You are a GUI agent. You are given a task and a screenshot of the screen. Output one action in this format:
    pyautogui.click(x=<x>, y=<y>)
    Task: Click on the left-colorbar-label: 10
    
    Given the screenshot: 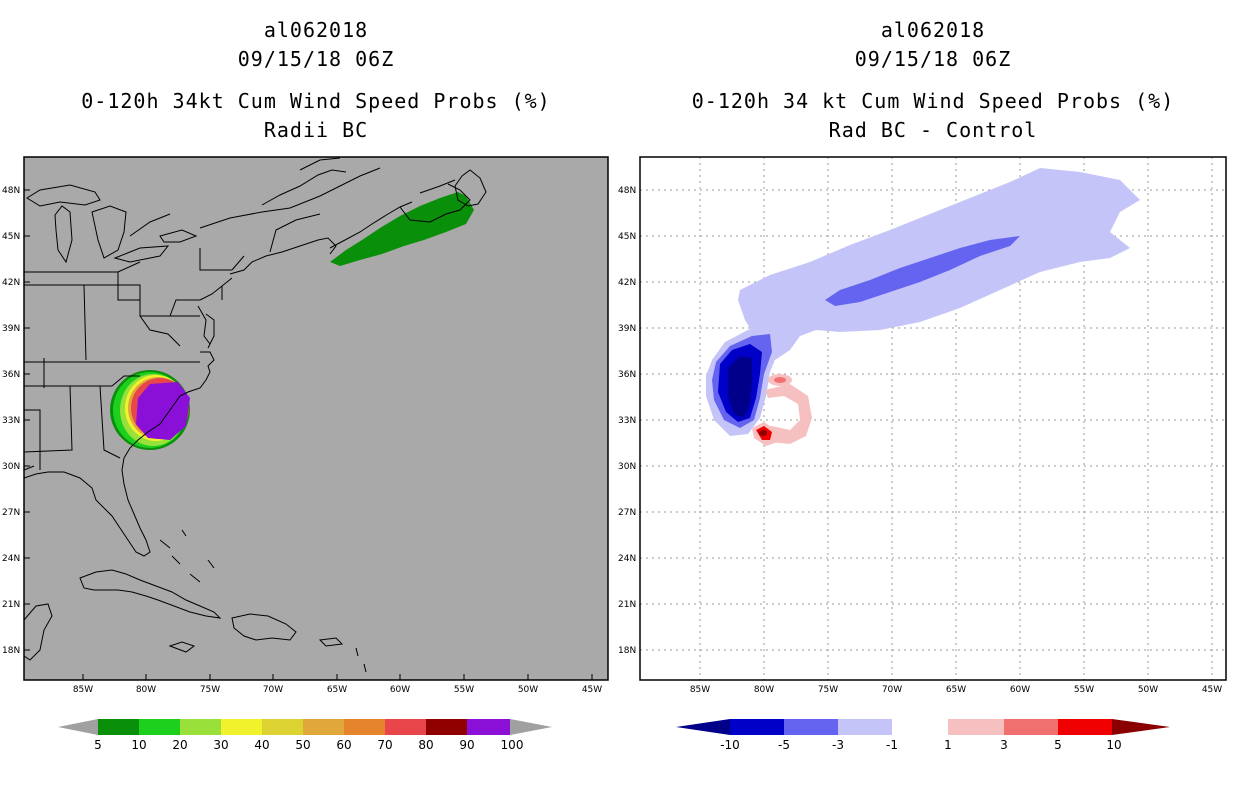 What is the action you would take?
    pyautogui.click(x=138, y=745)
    